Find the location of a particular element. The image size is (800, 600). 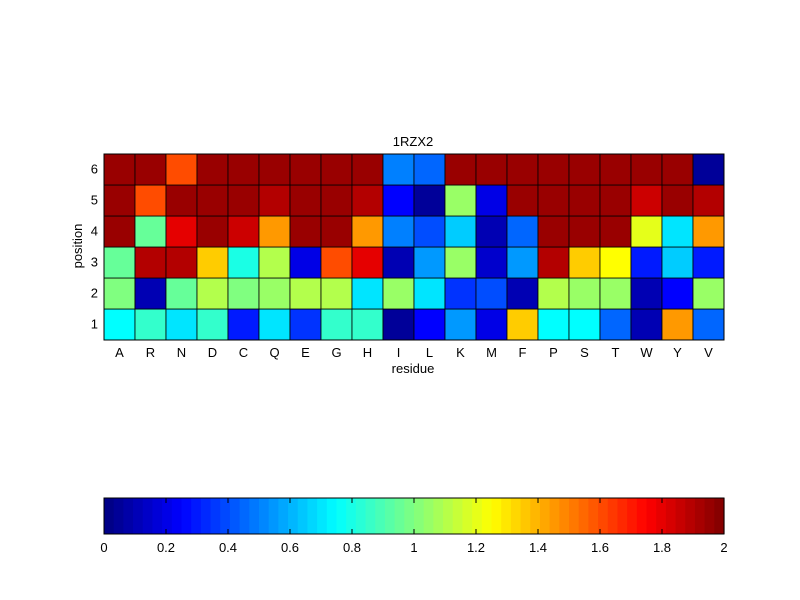

x-tick-label: Y is located at coordinates (677, 352).